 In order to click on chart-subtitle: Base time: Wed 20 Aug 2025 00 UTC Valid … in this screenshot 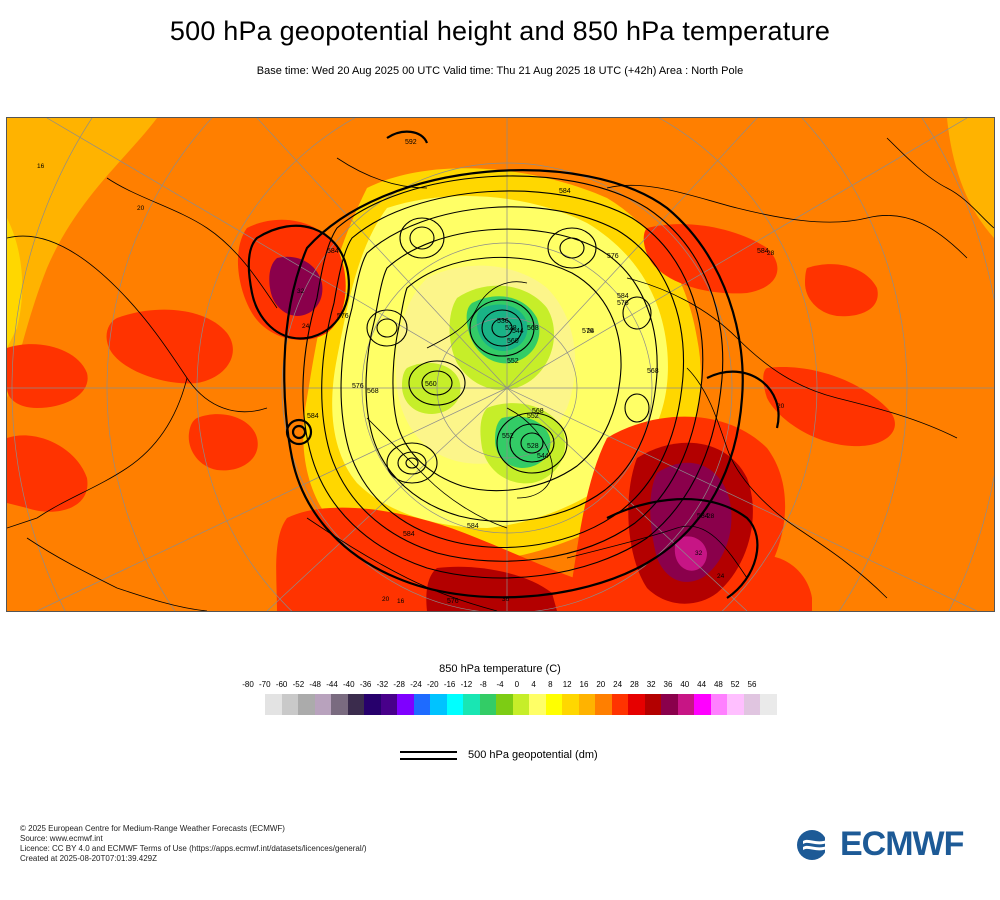, I will do `click(500, 71)`.